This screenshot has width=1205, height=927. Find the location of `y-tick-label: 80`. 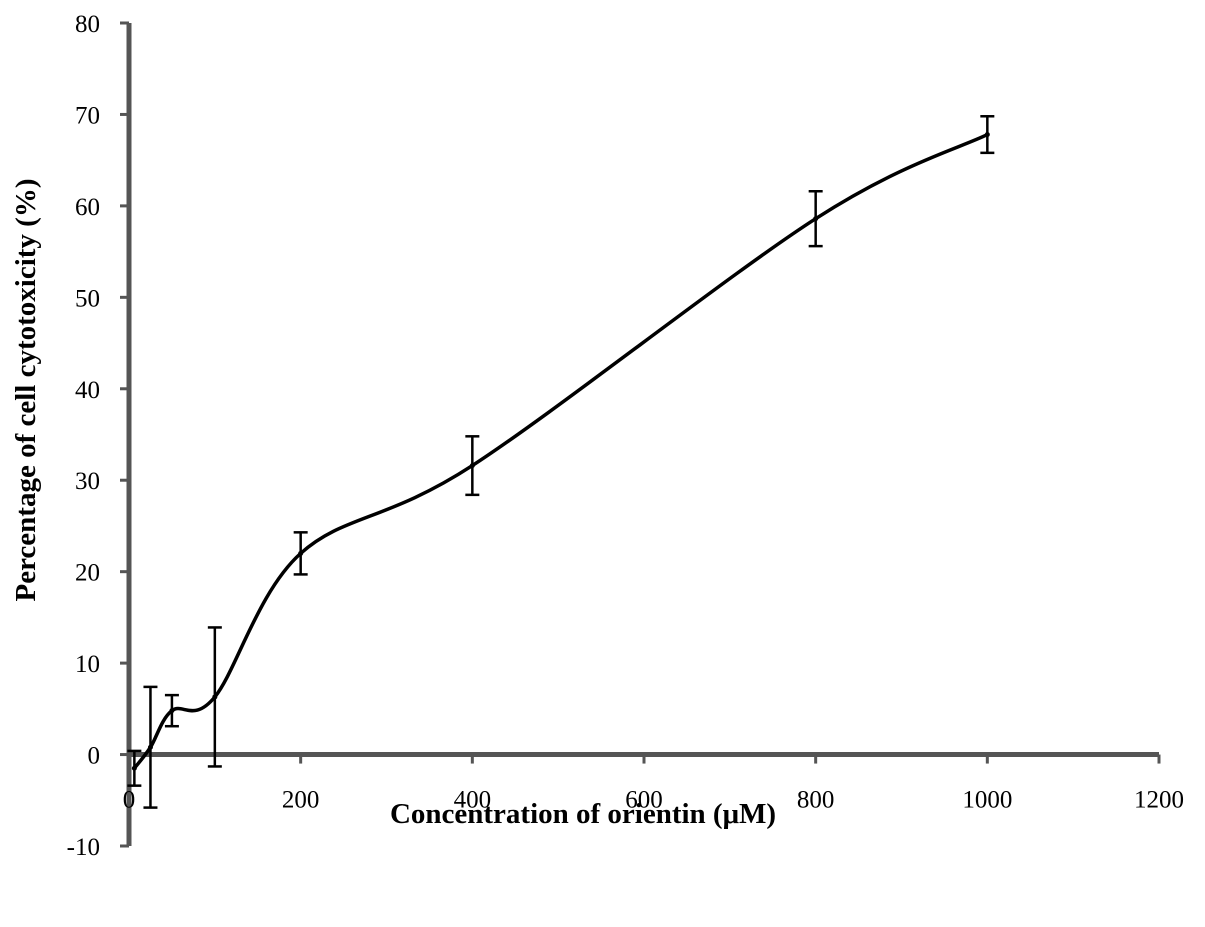

y-tick-label: 80 is located at coordinates (87, 24).